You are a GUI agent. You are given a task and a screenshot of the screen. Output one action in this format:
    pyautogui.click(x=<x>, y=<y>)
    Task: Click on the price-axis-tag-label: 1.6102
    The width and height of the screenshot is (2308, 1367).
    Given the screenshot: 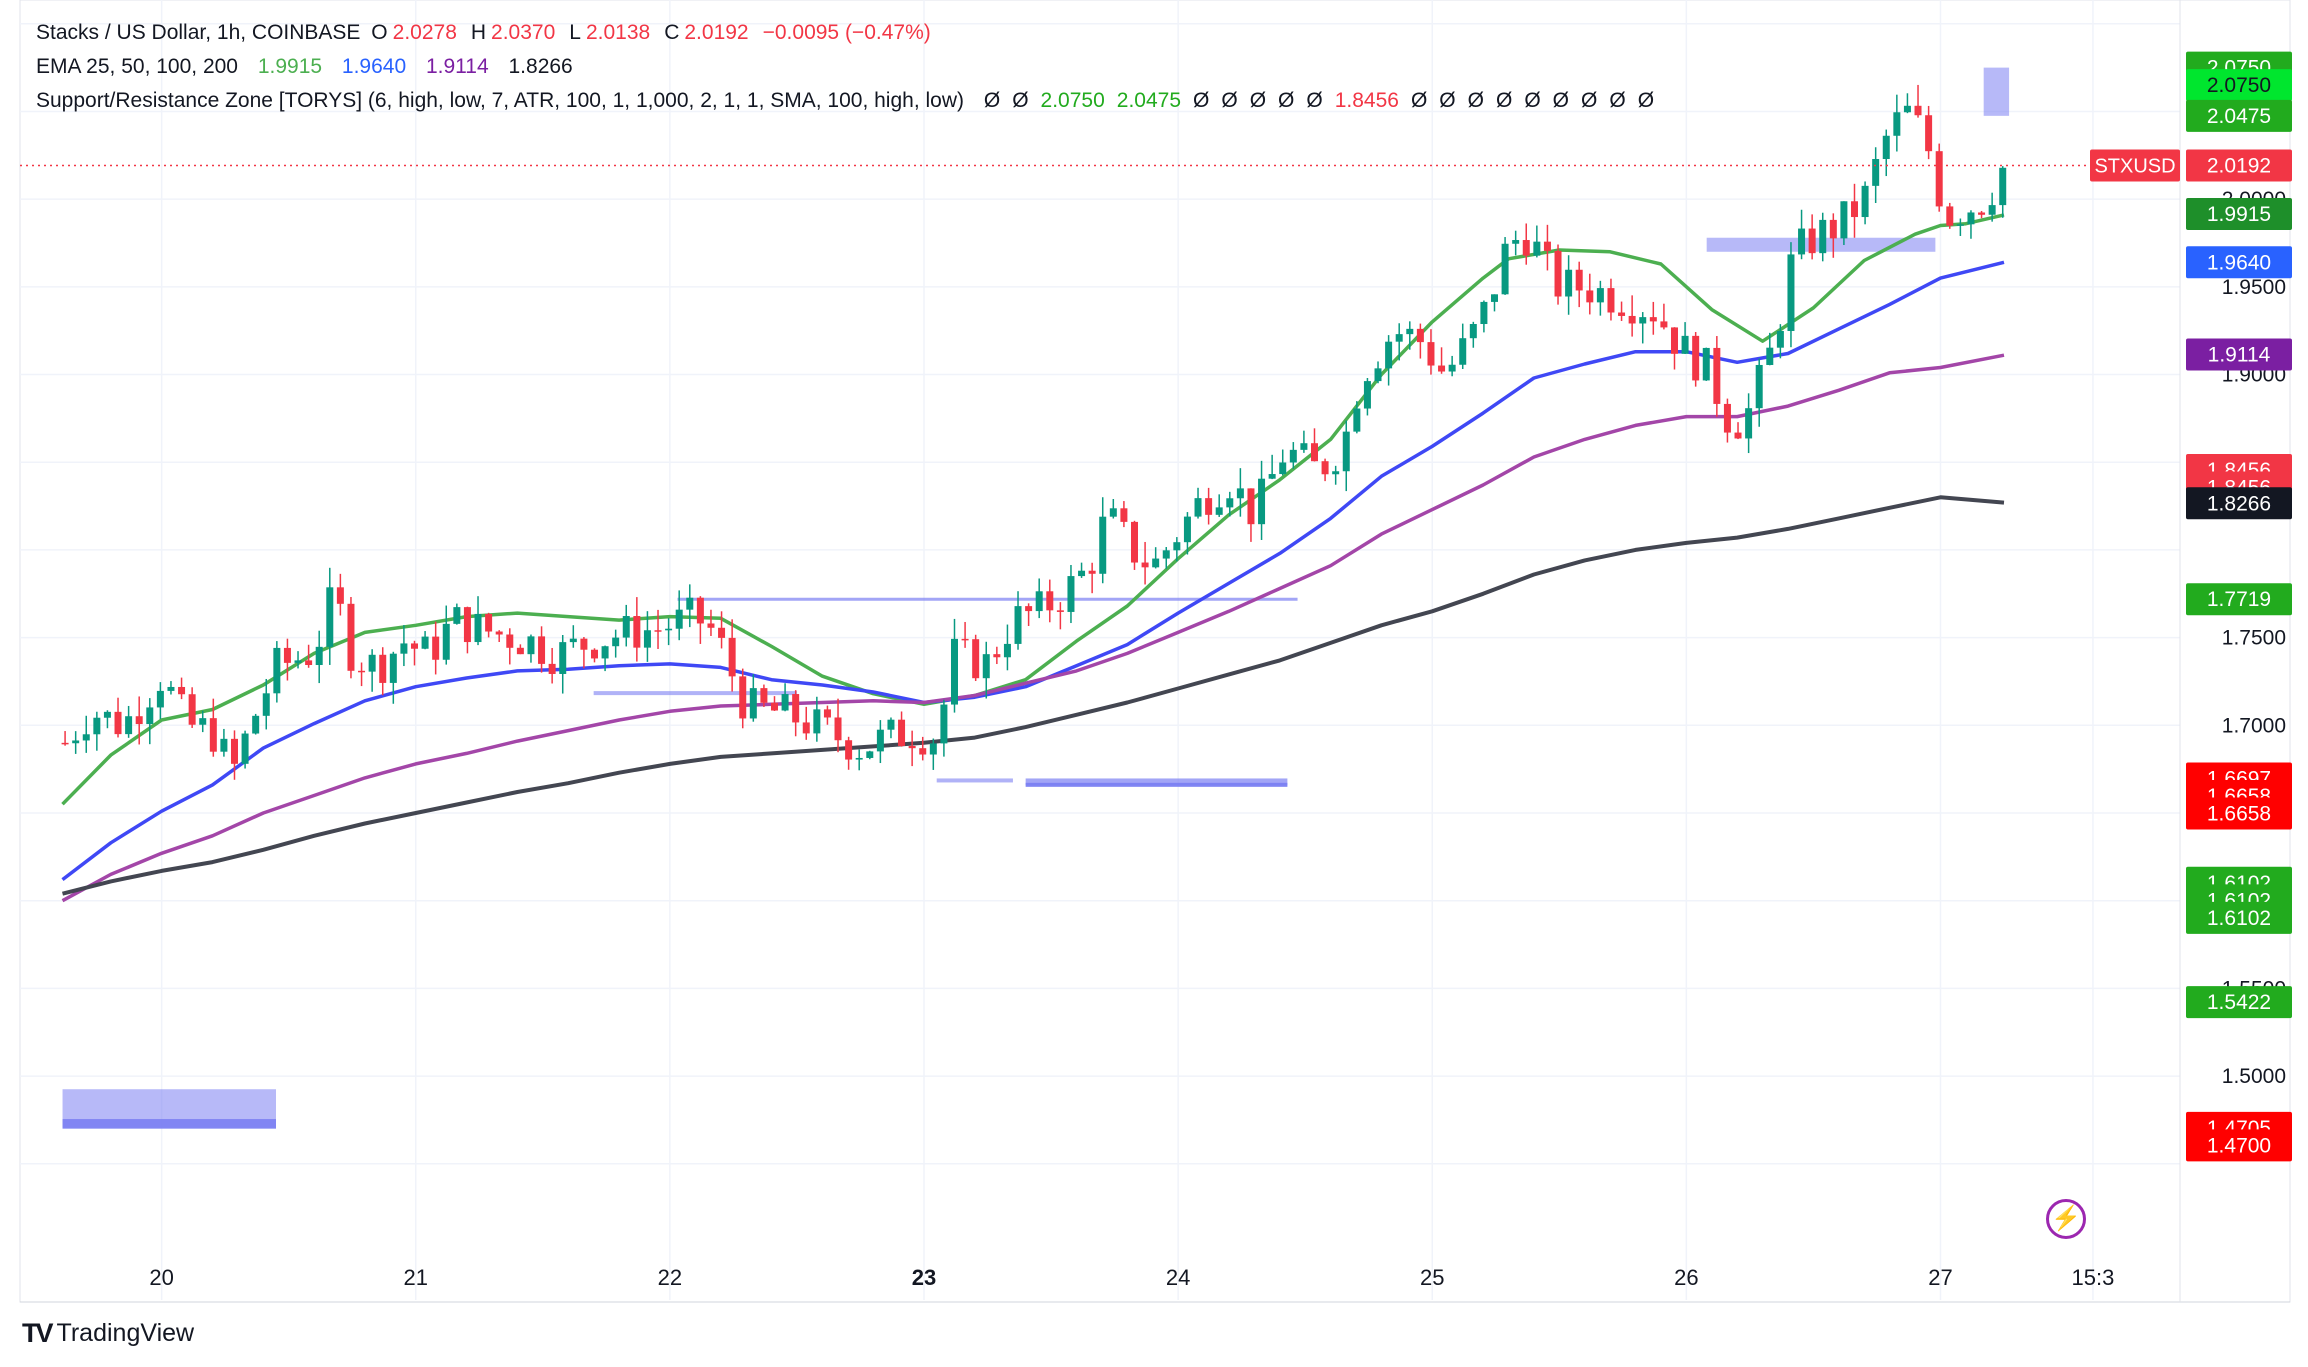 What is the action you would take?
    pyautogui.click(x=2239, y=918)
    